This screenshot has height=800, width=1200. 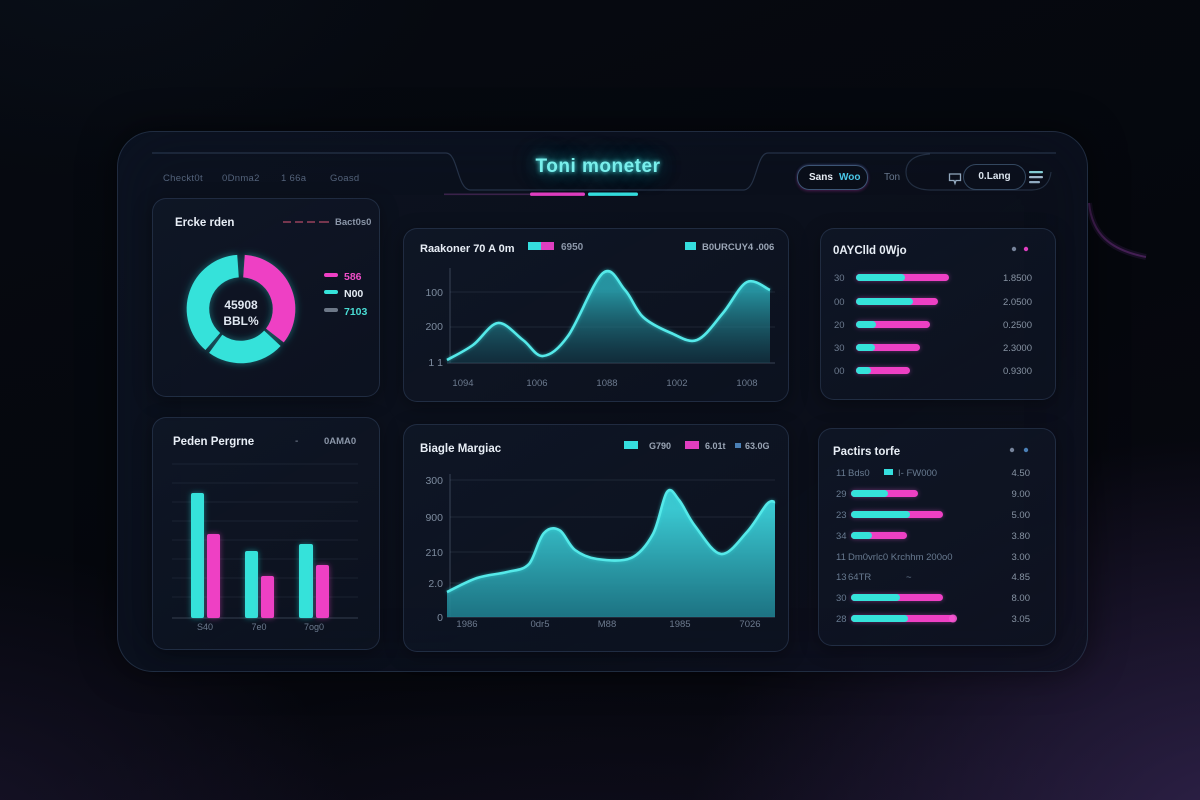 What do you see at coordinates (749, 624) in the screenshot?
I see `svg-text: 7026` at bounding box center [749, 624].